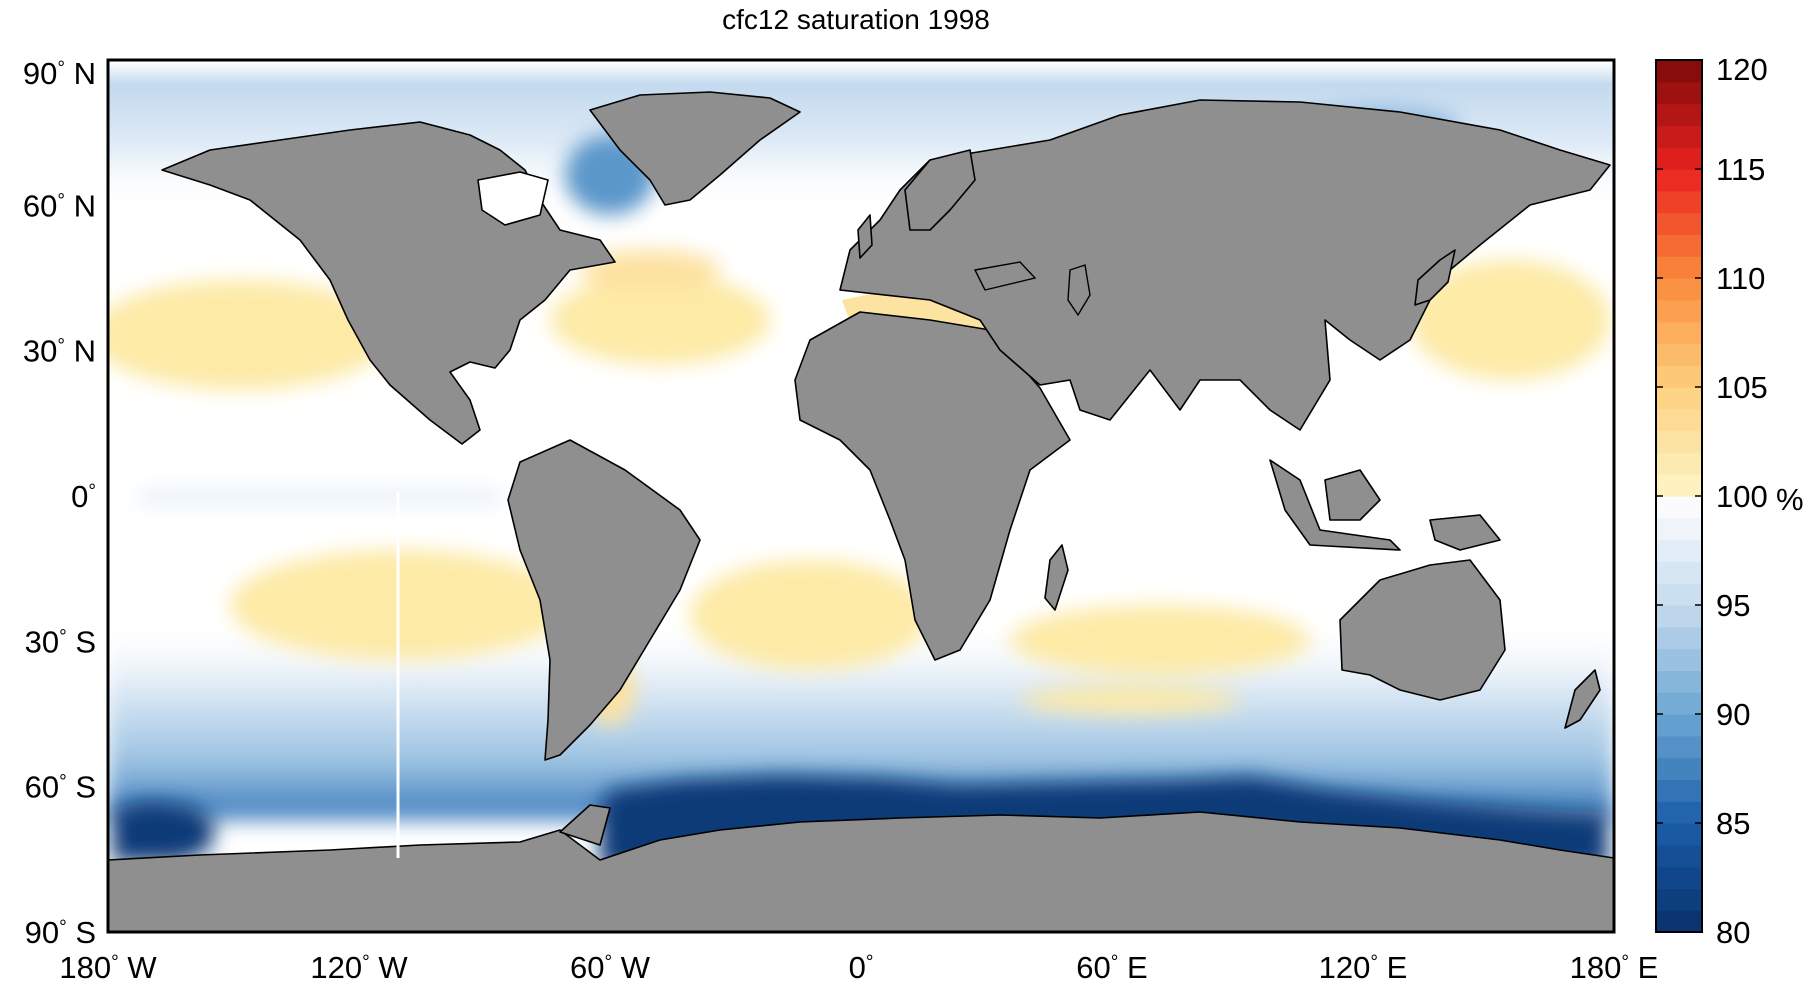 Image resolution: width=1808 pixels, height=984 pixels. Describe the element at coordinates (59, 503) in the screenshot. I see `latitude-tick-labels: 90° N 60° N 30° N 0° 30° S 60° S 90° S` at that location.